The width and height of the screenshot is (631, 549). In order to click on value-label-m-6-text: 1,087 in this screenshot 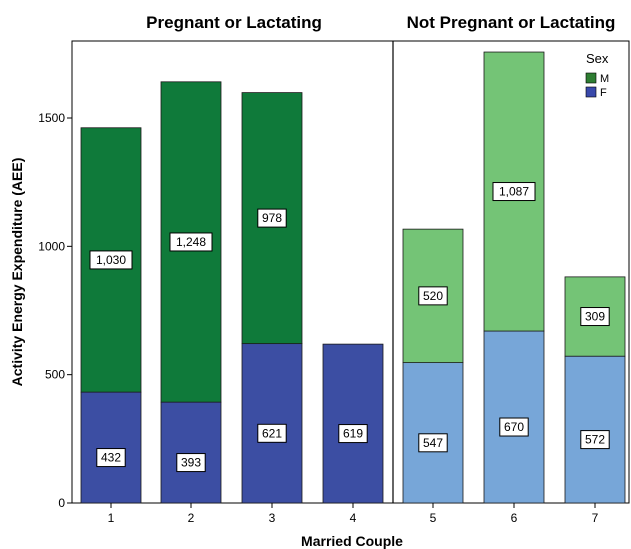, I will do `click(514, 192)`.